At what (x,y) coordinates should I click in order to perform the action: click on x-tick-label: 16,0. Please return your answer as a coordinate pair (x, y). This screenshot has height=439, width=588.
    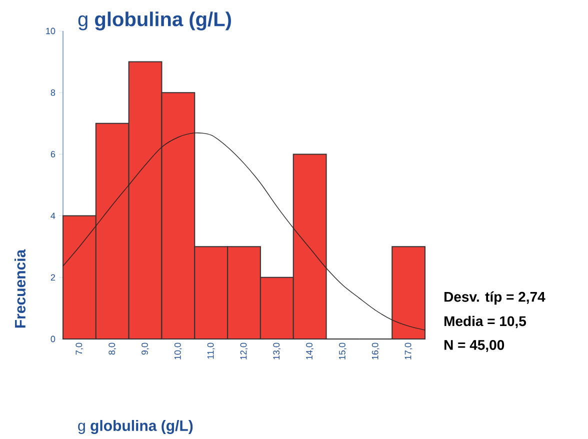
    Looking at the image, I should click on (376, 351).